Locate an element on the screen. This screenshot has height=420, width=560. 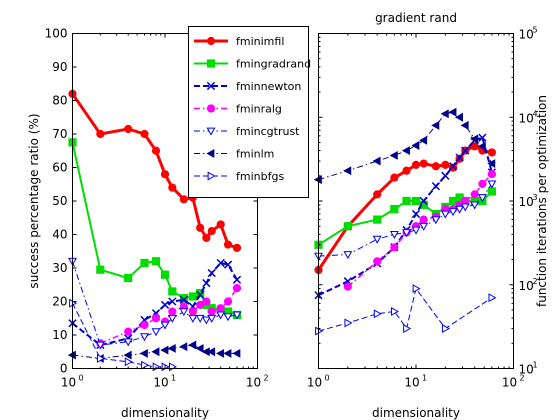
y-tick-exponent: 4 is located at coordinates (535, 113).